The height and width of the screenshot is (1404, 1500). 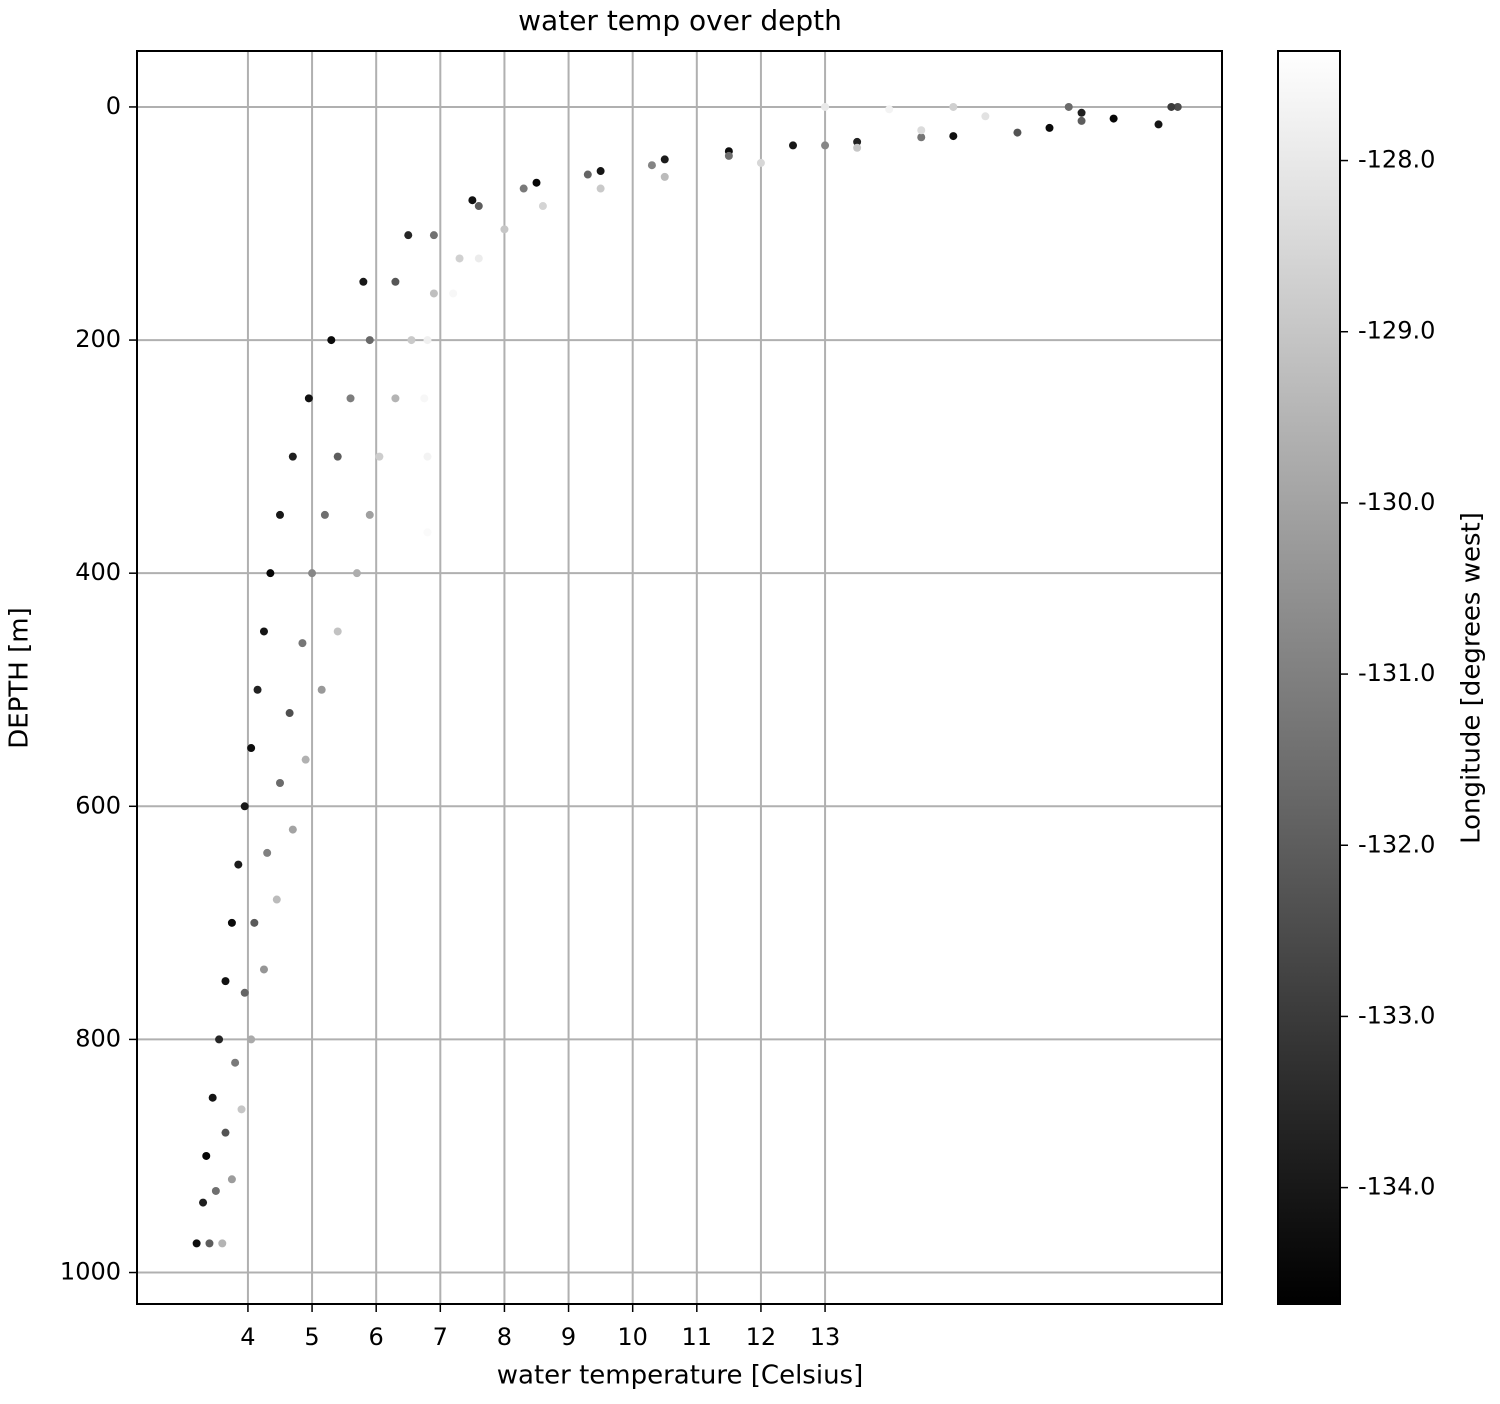 What do you see at coordinates (504, 1337) in the screenshot?
I see `x-tick-label: 8` at bounding box center [504, 1337].